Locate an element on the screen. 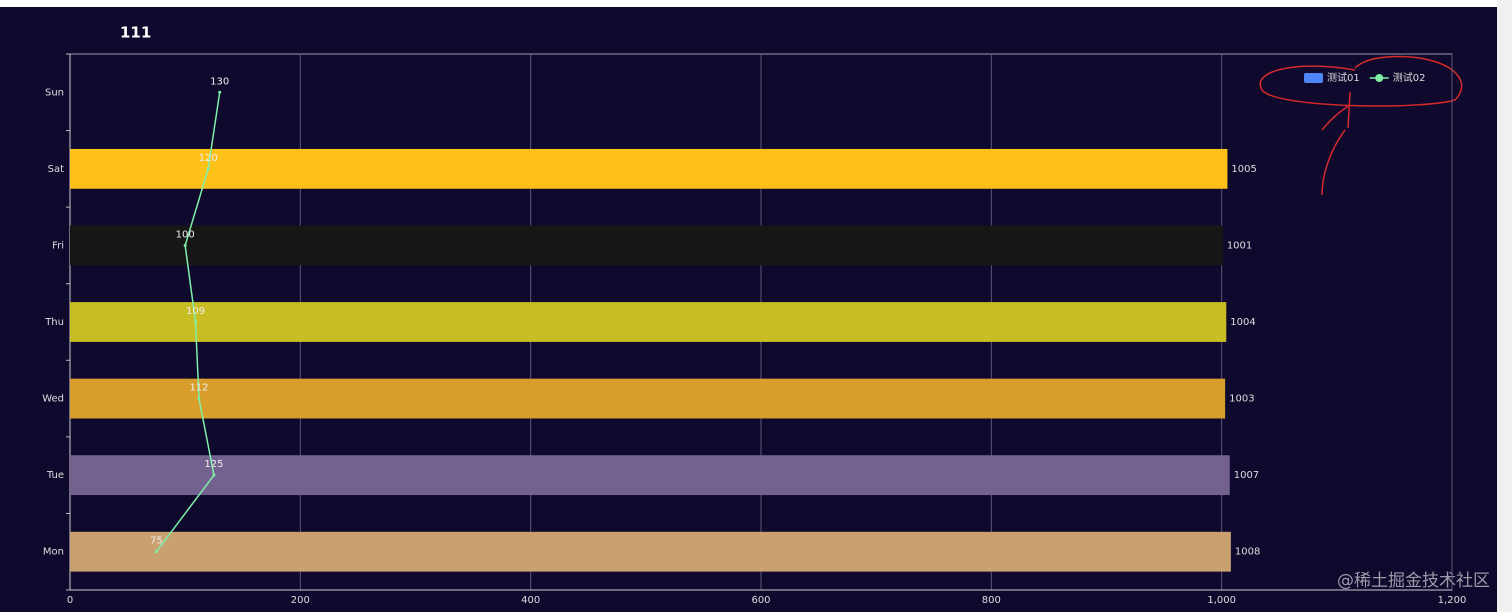  line-value-label: 130 is located at coordinates (219, 81).